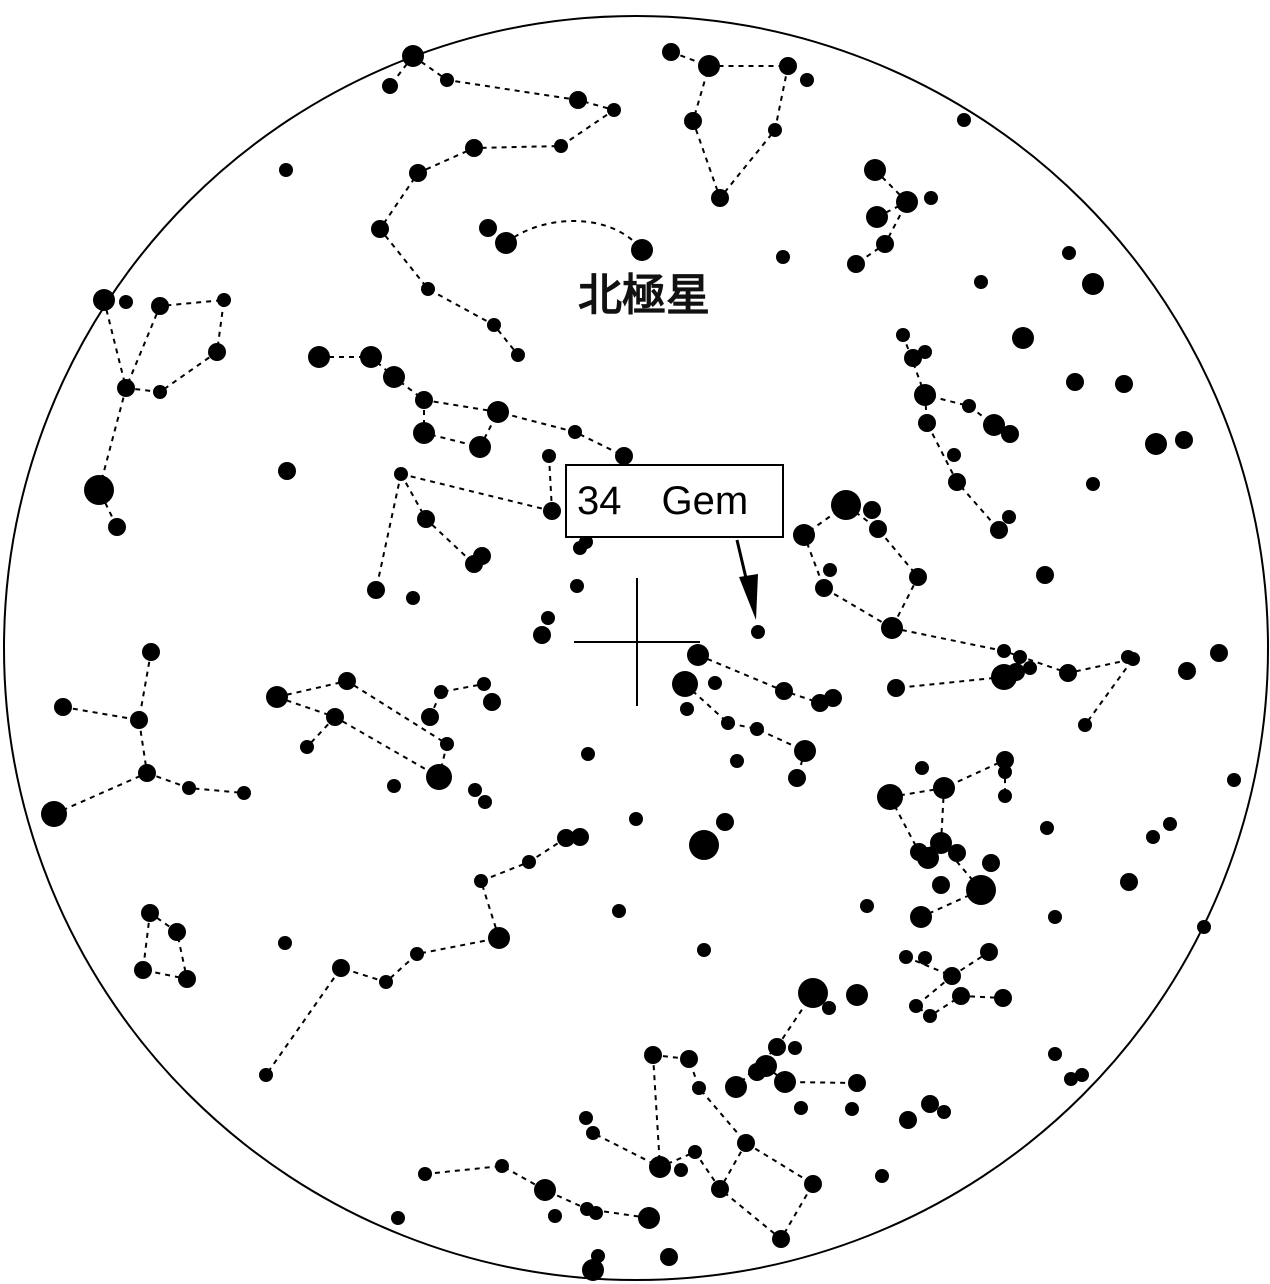 The image size is (1270, 1284). What do you see at coordinates (637, 642) in the screenshot?
I see `crosshair` at bounding box center [637, 642].